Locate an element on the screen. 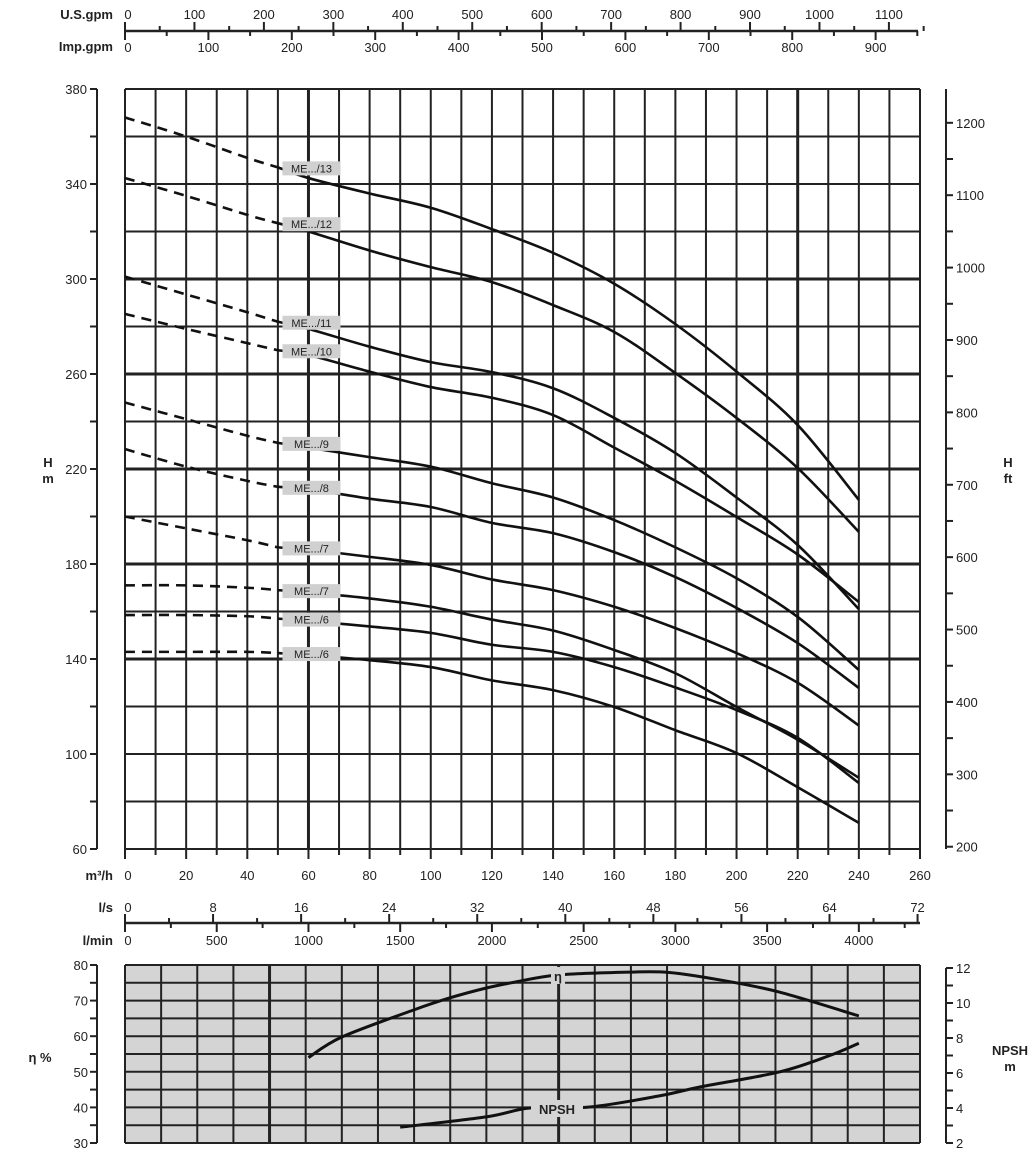 The image size is (1035, 1153). x-tick-label: 100 is located at coordinates (431, 875).